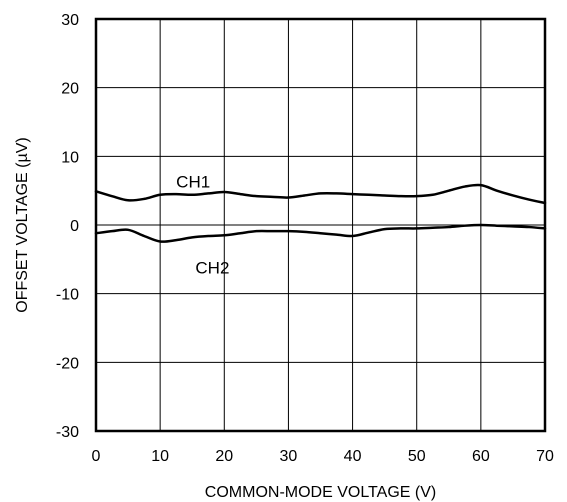 This screenshot has width=567, height=502. Describe the element at coordinates (70, 157) in the screenshot. I see `y-tick-label: 10` at that location.